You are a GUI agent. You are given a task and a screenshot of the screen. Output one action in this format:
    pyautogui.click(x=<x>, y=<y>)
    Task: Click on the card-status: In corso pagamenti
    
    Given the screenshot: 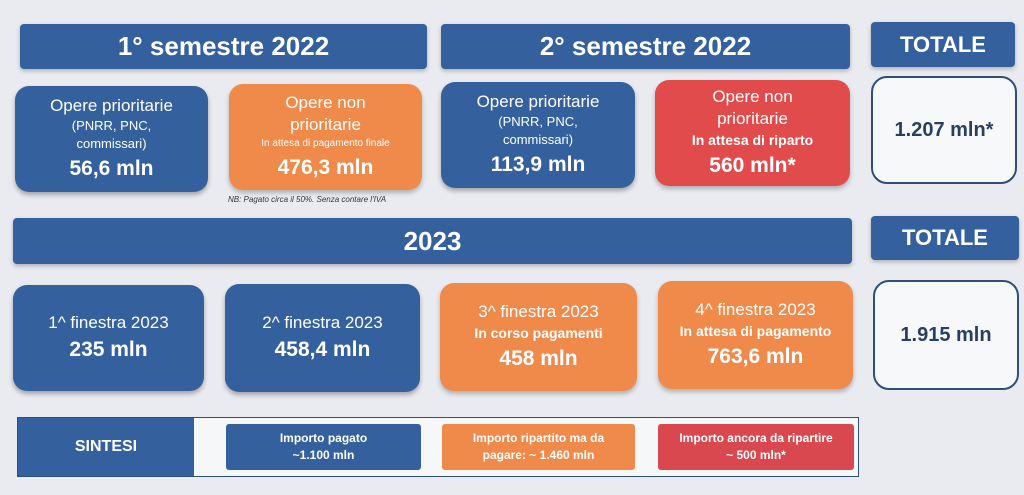 What is the action you would take?
    pyautogui.click(x=538, y=333)
    